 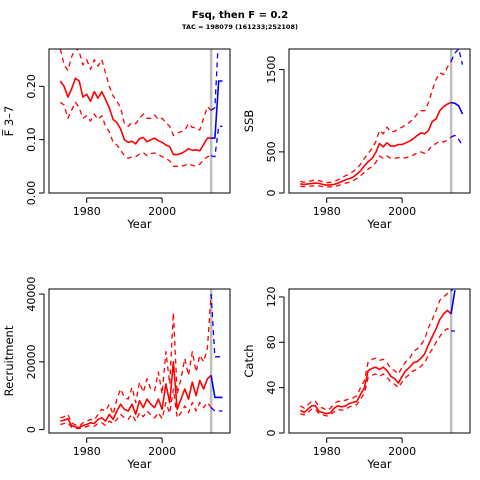 I want to click on y-tick-label: 0.00, so click(x=31, y=193).